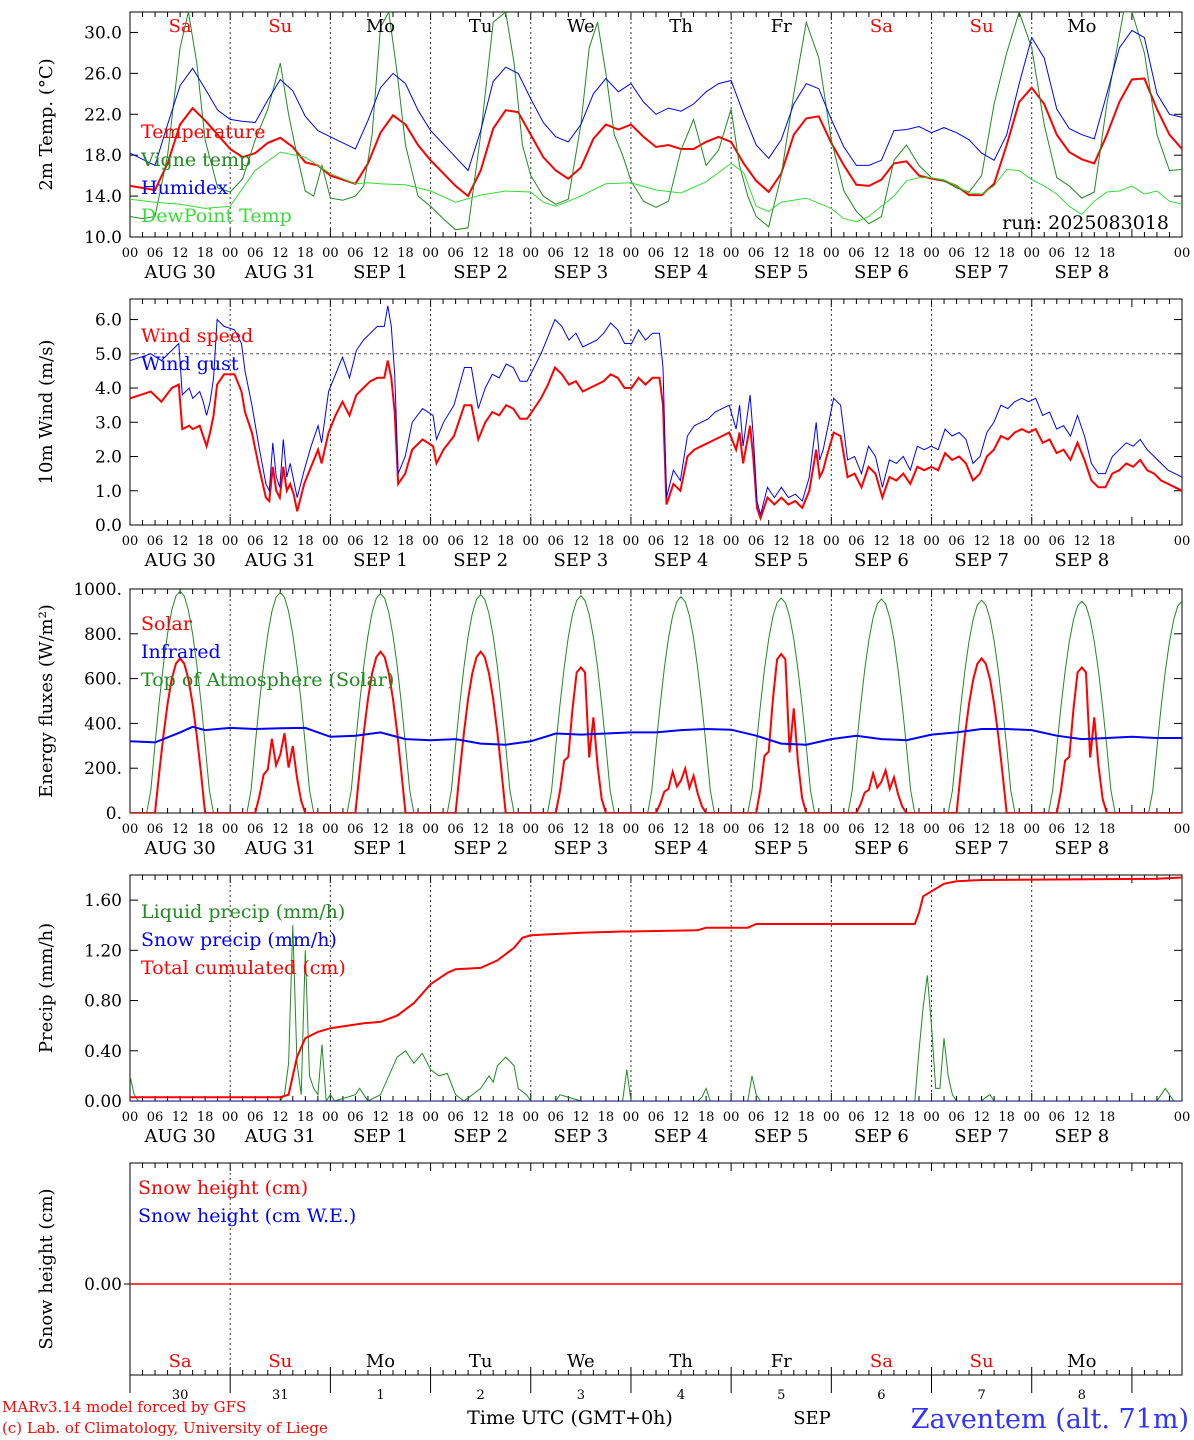 This screenshot has height=1440, width=1194. What do you see at coordinates (981, 560) in the screenshot?
I see `date-label: SEP 7` at bounding box center [981, 560].